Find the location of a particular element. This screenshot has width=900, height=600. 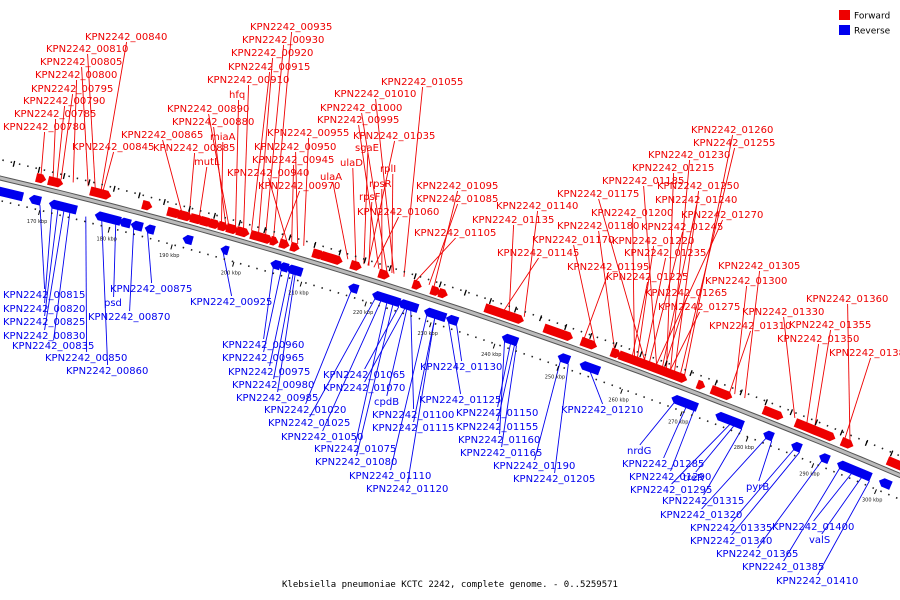

reverse-gene-label: KPN2242_01080 is located at coordinates (356, 462).